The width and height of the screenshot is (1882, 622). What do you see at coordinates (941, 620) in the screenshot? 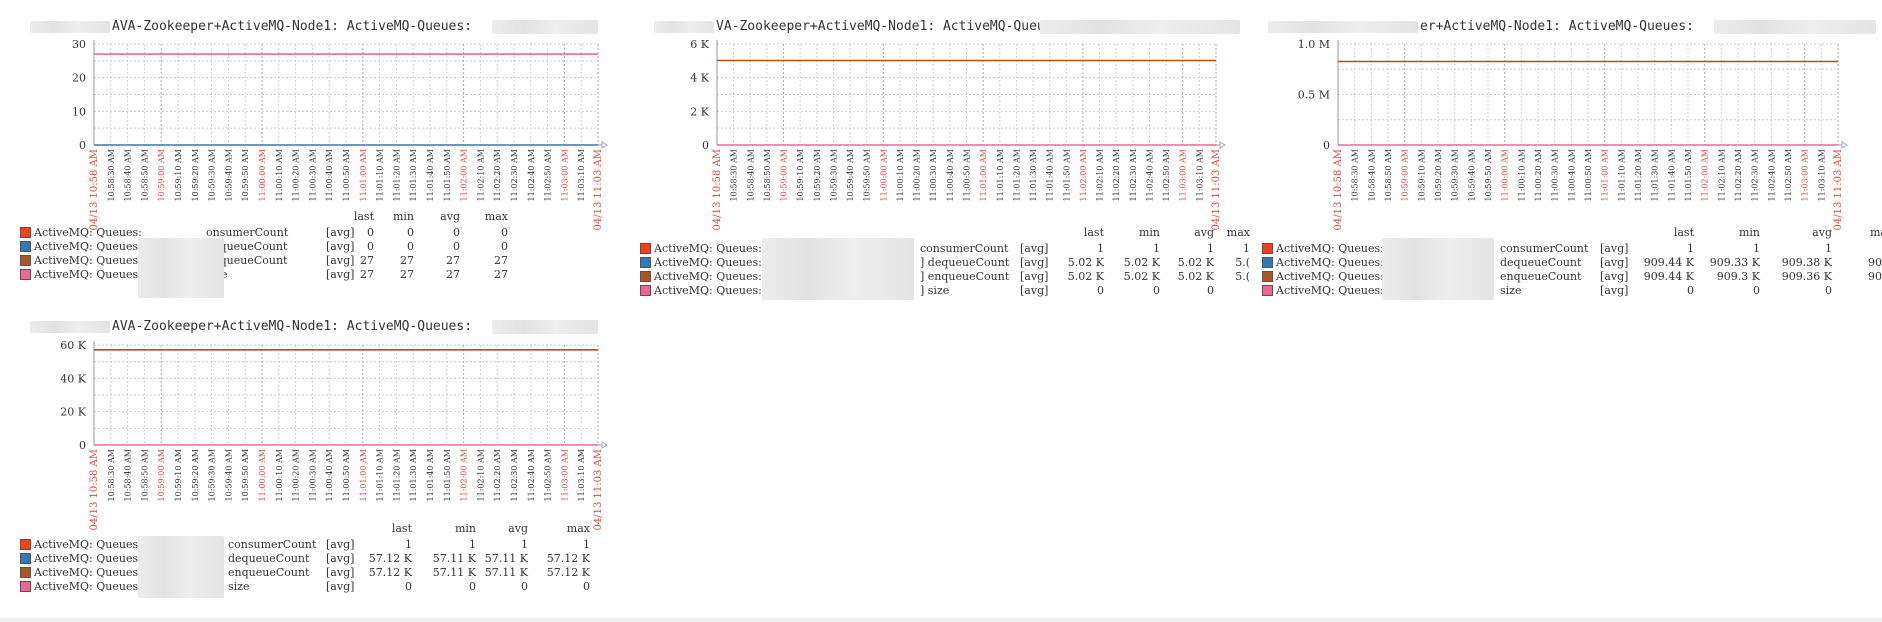
I see `page-bottom-border` at bounding box center [941, 620].